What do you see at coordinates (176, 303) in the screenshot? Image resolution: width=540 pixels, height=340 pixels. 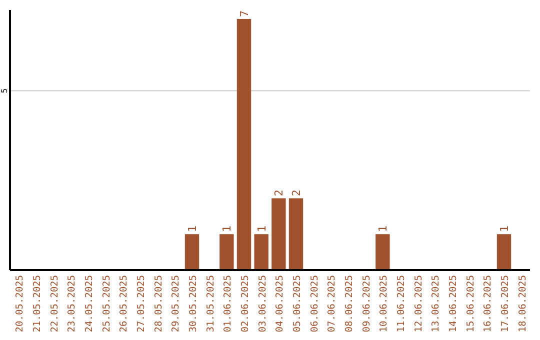 I see `x-tick-label: 29.05.2025` at bounding box center [176, 303].